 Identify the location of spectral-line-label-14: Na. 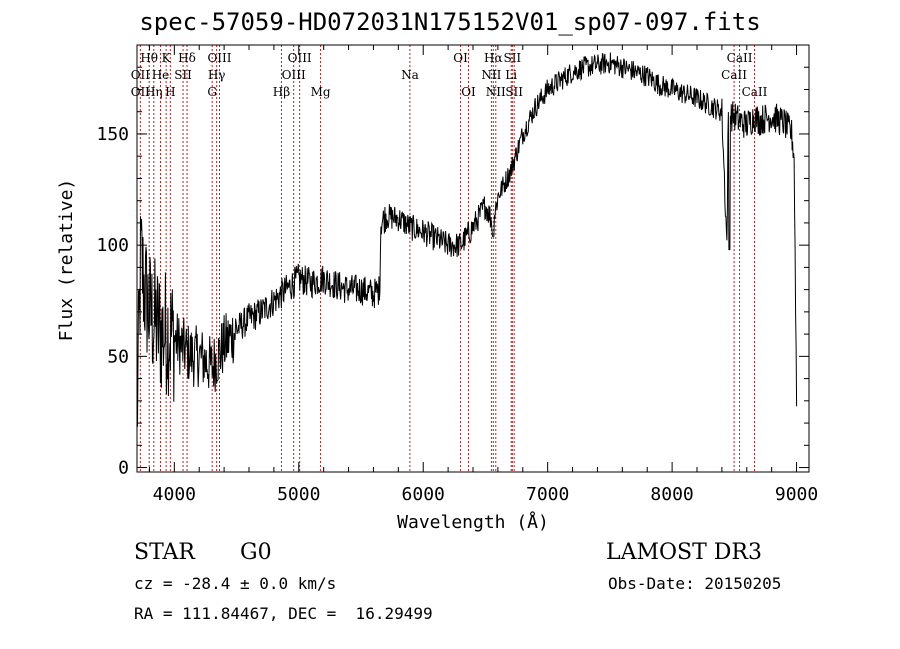
(410, 75).